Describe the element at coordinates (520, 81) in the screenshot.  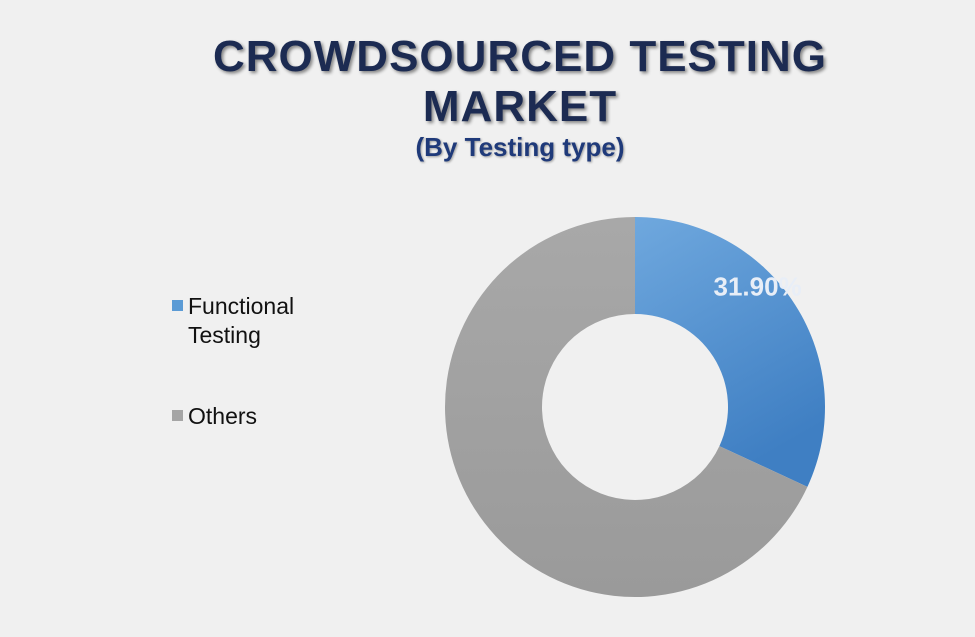
I see `chart-title: CROWDSOURCED TESTING MARKET` at that location.